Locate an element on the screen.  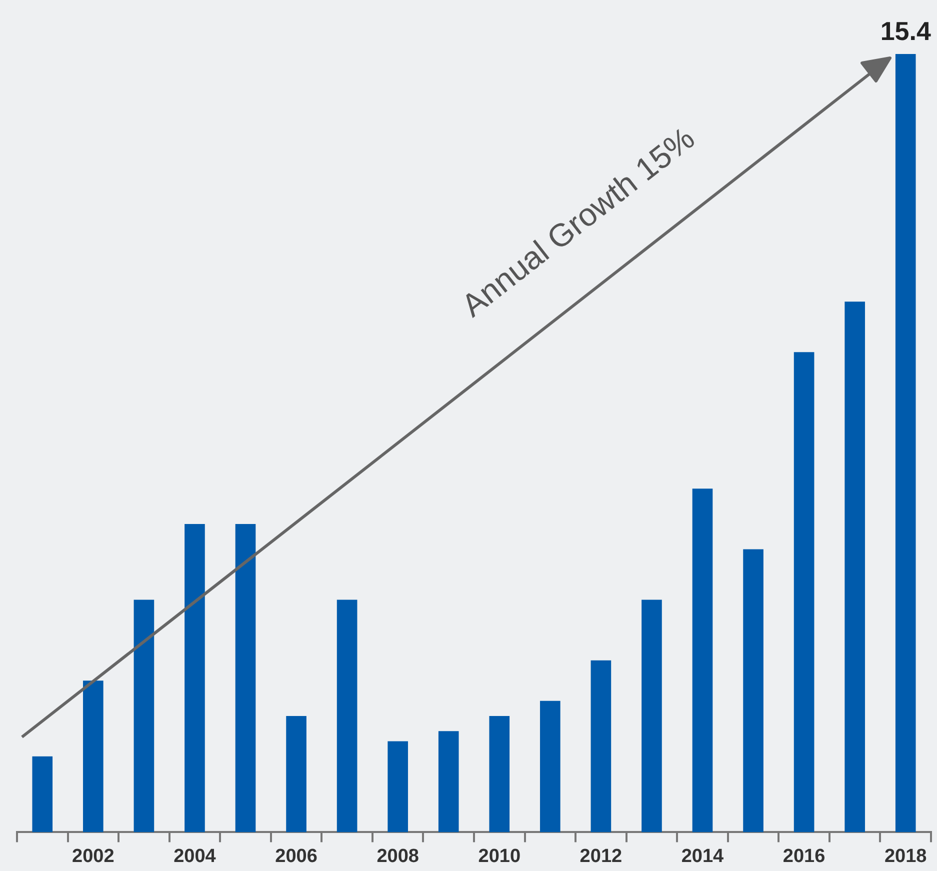
x-tick-label: 2004 is located at coordinates (195, 856).